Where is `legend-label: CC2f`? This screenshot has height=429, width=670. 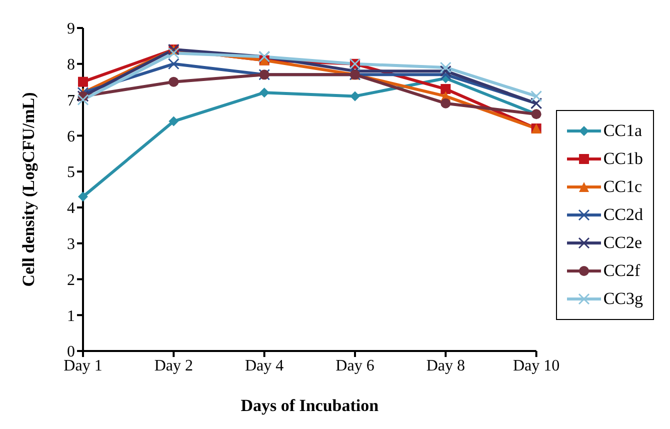 legend-label: CC2f is located at coordinates (621, 270).